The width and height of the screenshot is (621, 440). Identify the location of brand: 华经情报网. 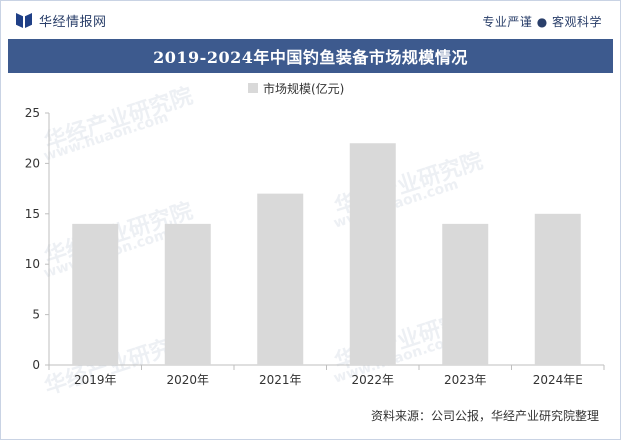
(61, 20).